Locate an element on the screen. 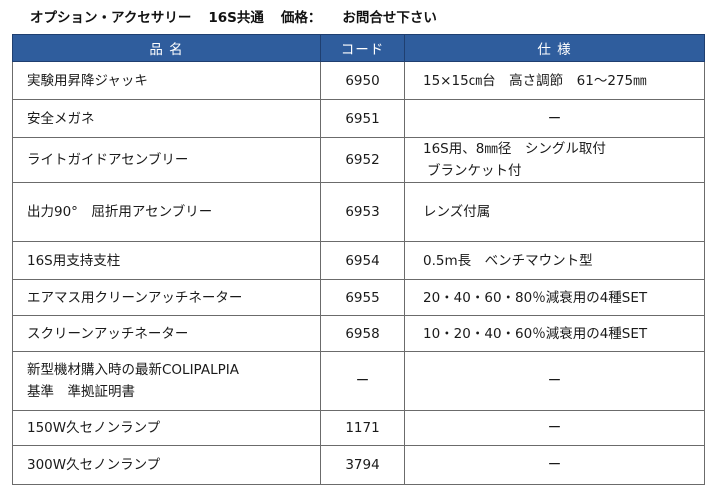  product-name-cell: 150W久セノンランプ is located at coordinates (166, 428).